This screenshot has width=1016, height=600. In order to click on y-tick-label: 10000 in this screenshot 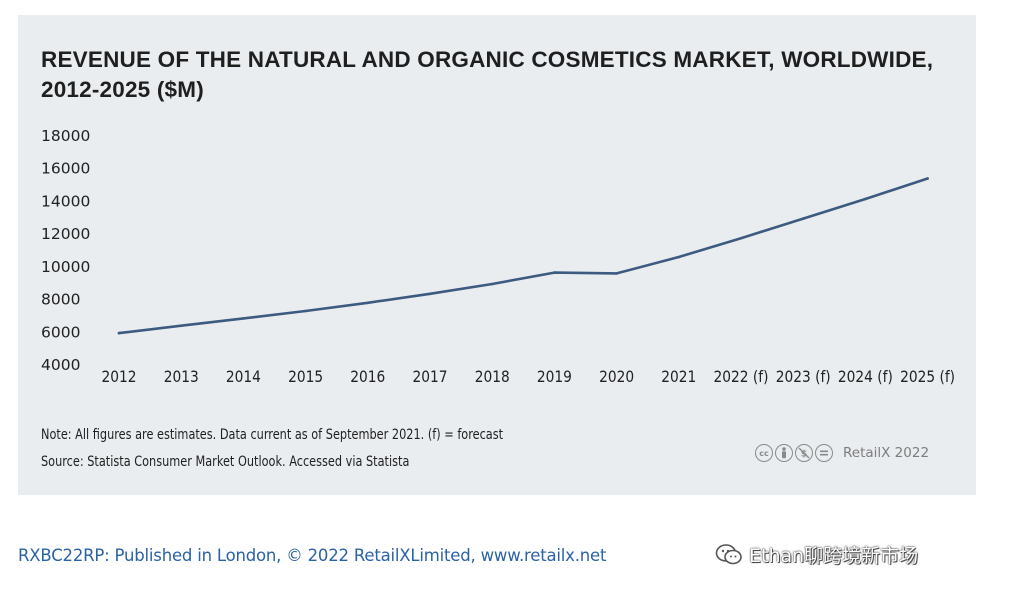, I will do `click(65, 267)`.